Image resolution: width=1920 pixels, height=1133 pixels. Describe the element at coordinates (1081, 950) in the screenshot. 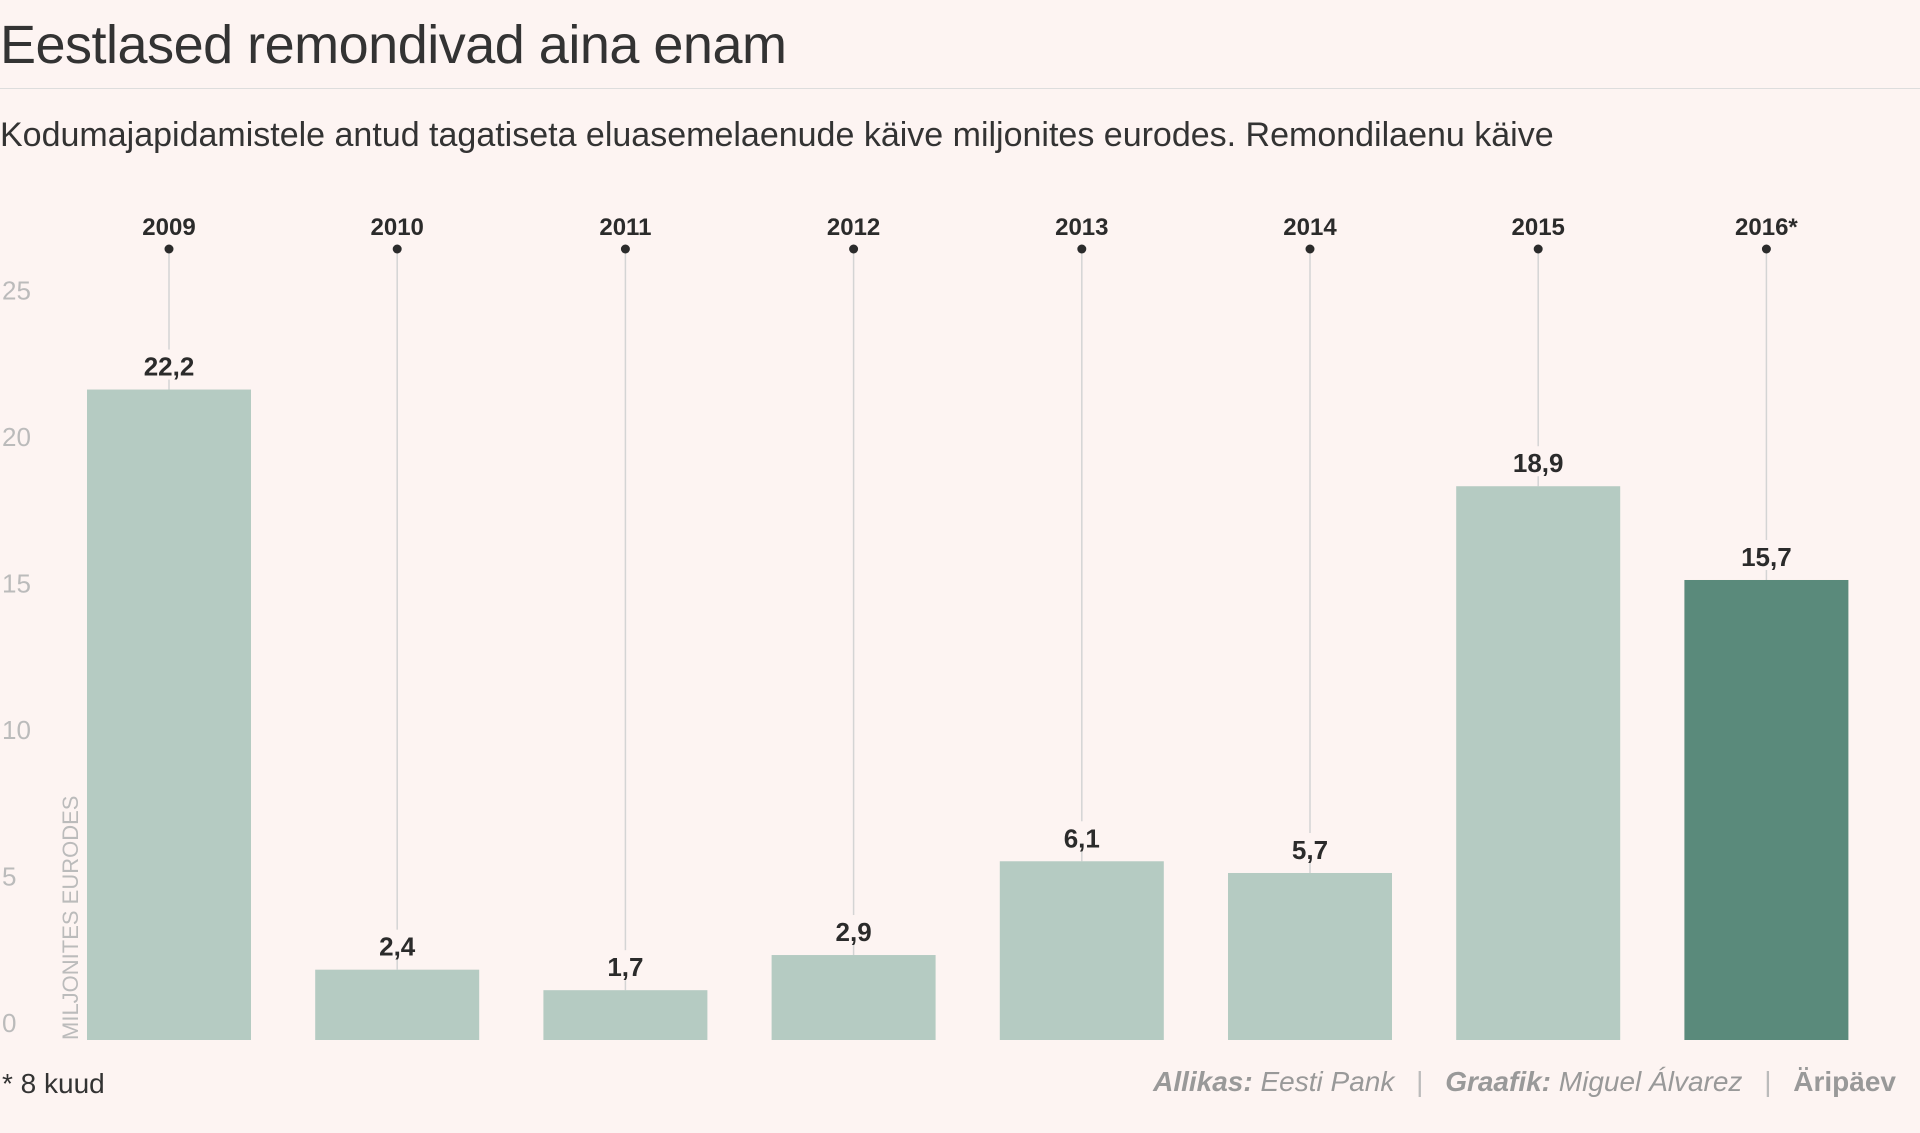

I see `bar-2013` at that location.